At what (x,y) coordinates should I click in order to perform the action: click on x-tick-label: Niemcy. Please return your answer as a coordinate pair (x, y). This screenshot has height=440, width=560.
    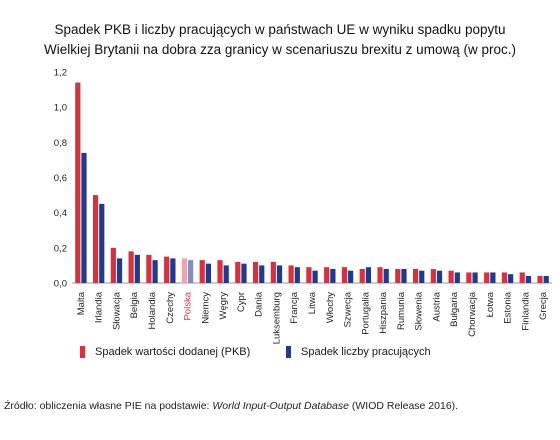
    Looking at the image, I should click on (205, 308).